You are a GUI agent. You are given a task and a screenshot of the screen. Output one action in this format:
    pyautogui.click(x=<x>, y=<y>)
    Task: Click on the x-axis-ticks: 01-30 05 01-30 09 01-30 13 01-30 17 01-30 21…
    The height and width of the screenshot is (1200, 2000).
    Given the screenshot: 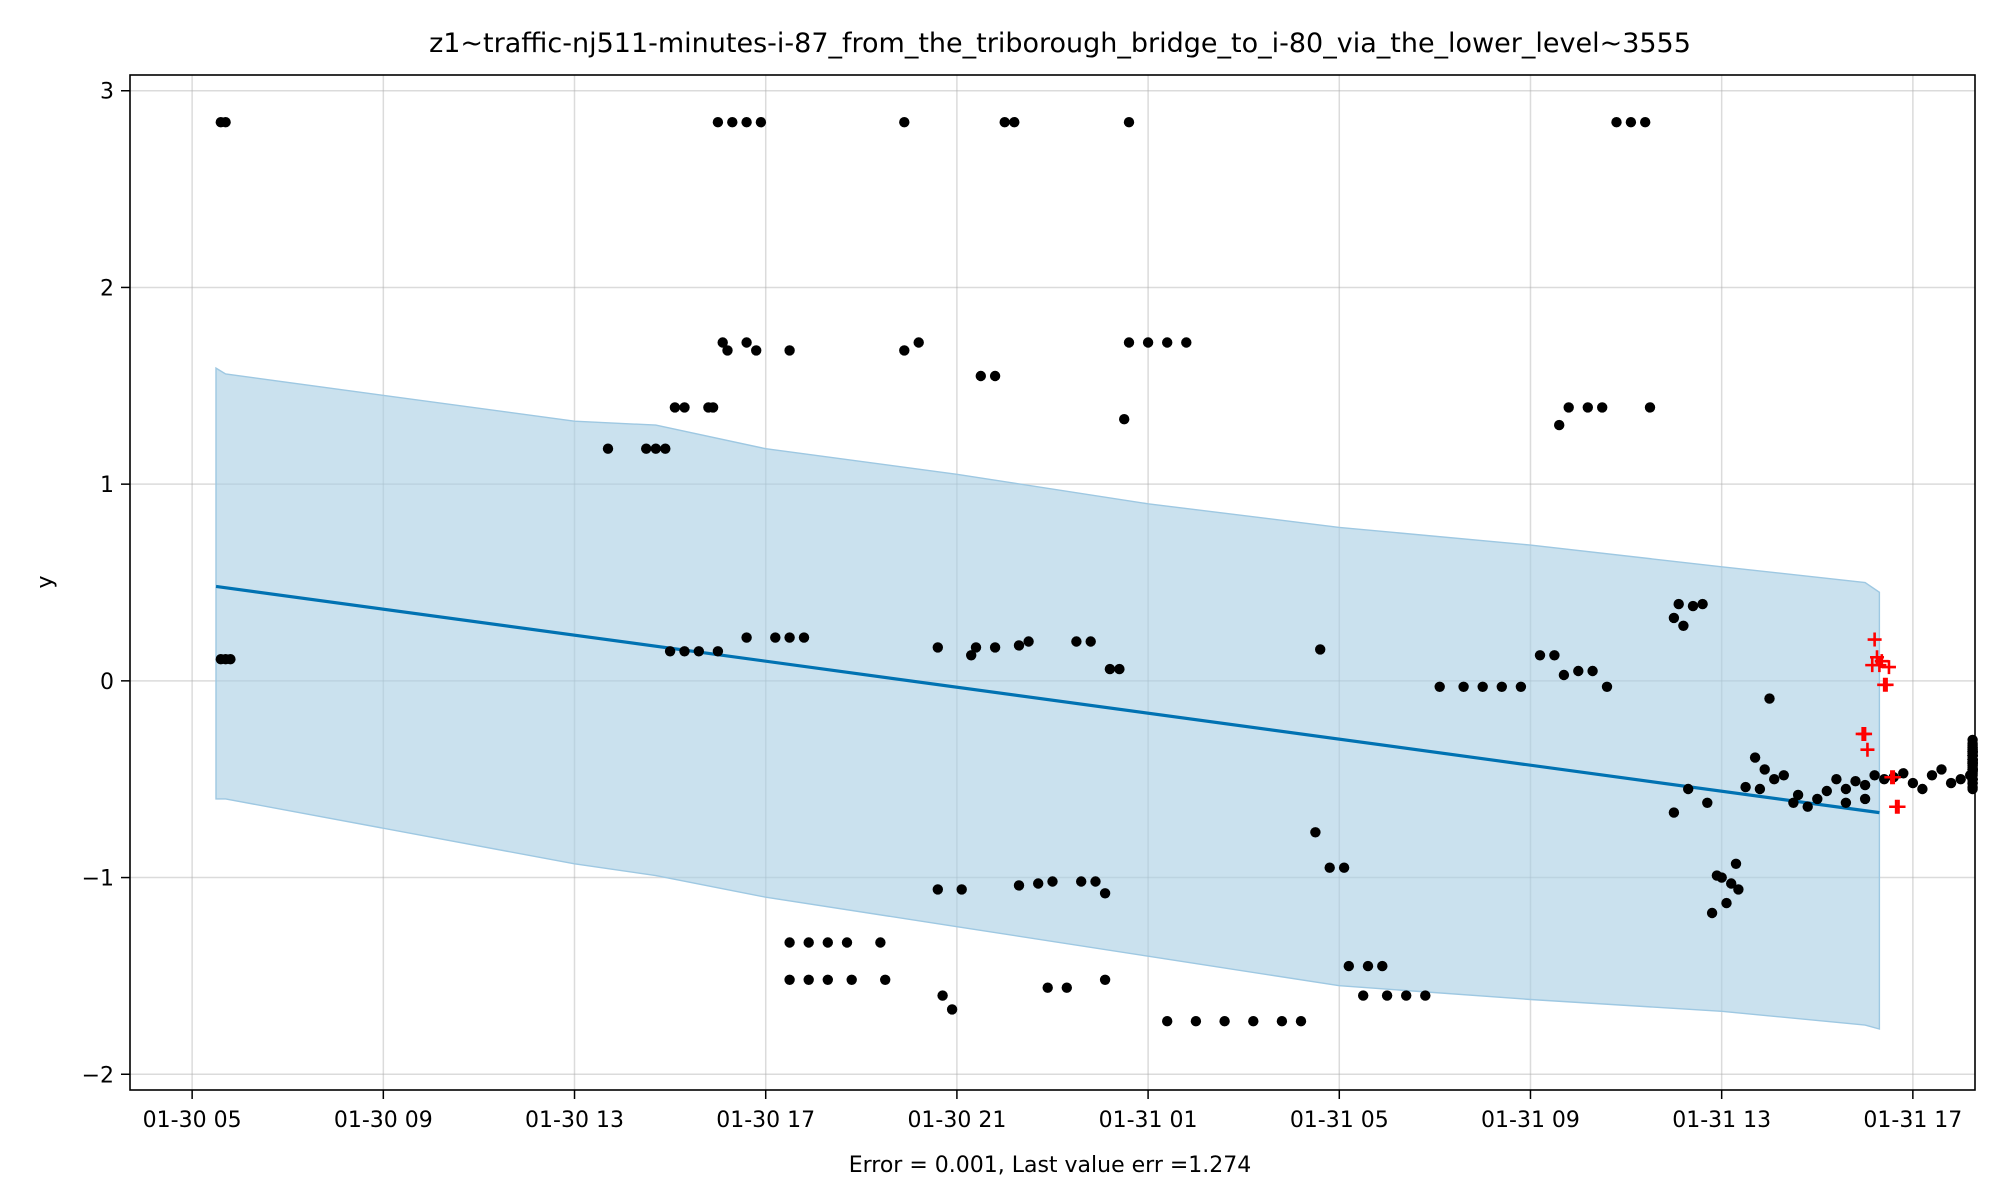 What is the action you would take?
    pyautogui.click(x=1052, y=1111)
    